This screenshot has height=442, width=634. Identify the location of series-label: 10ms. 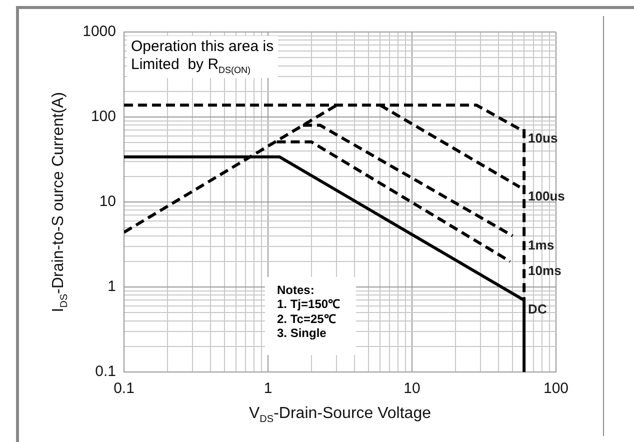
(545, 270).